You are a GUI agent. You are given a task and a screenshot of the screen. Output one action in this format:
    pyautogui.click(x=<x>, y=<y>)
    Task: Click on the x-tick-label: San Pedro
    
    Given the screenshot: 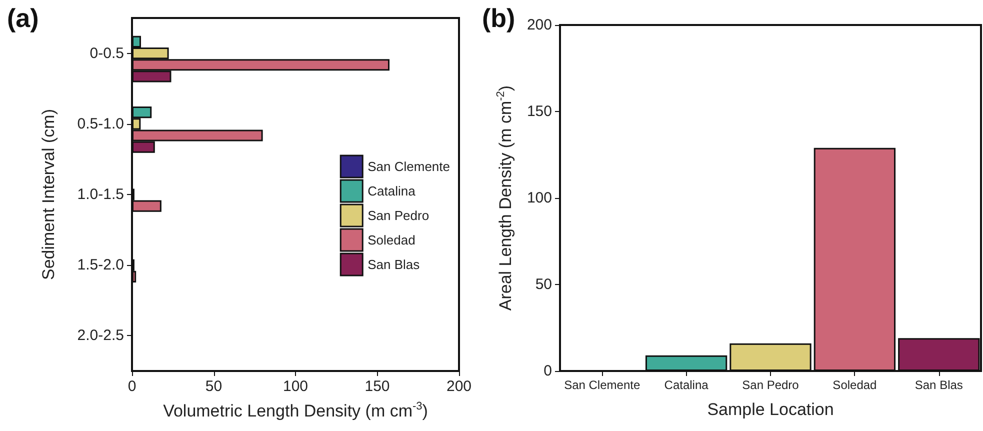 What is the action you would take?
    pyautogui.click(x=771, y=385)
    